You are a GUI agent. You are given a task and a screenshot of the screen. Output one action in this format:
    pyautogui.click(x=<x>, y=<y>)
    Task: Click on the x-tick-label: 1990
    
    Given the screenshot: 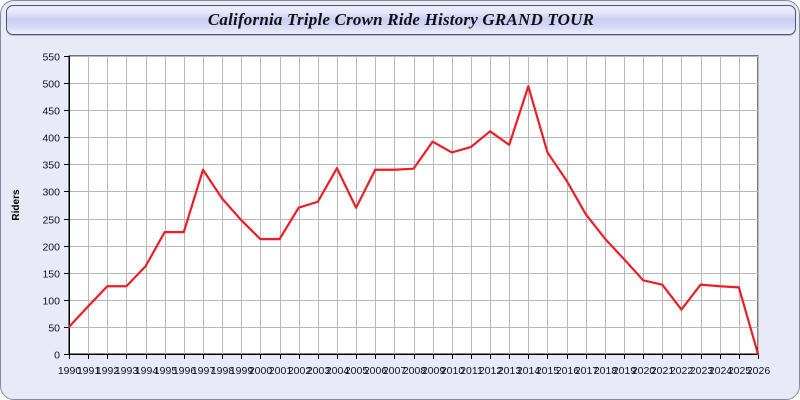 What is the action you would take?
    pyautogui.click(x=70, y=371)
    